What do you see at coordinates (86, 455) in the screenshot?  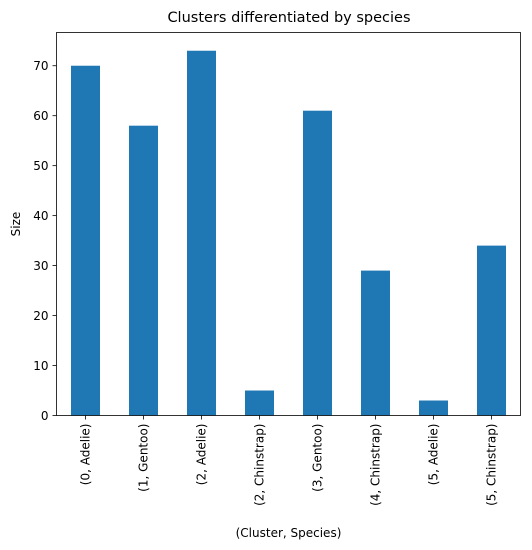 I see `x-tick-label-0: (0, Adelie)` at bounding box center [86, 455].